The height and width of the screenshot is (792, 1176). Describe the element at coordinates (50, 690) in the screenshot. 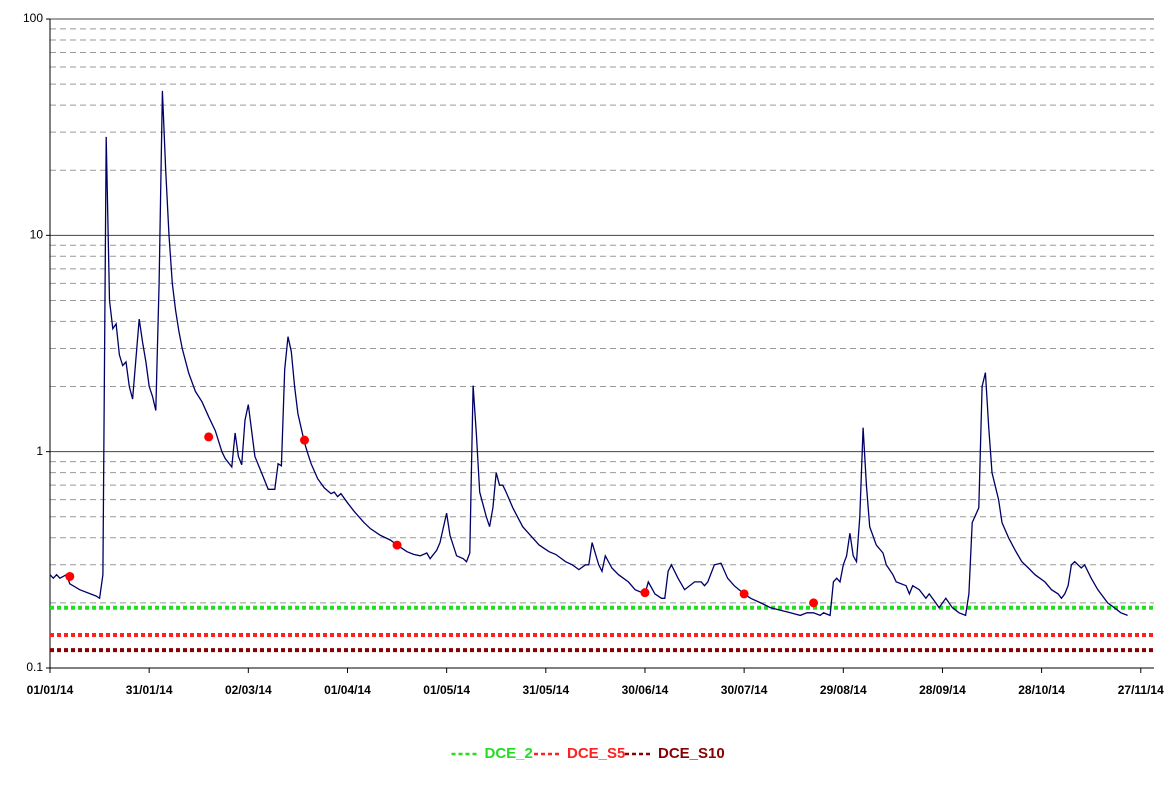

I see `x-tick-label: 01/01/14` at that location.